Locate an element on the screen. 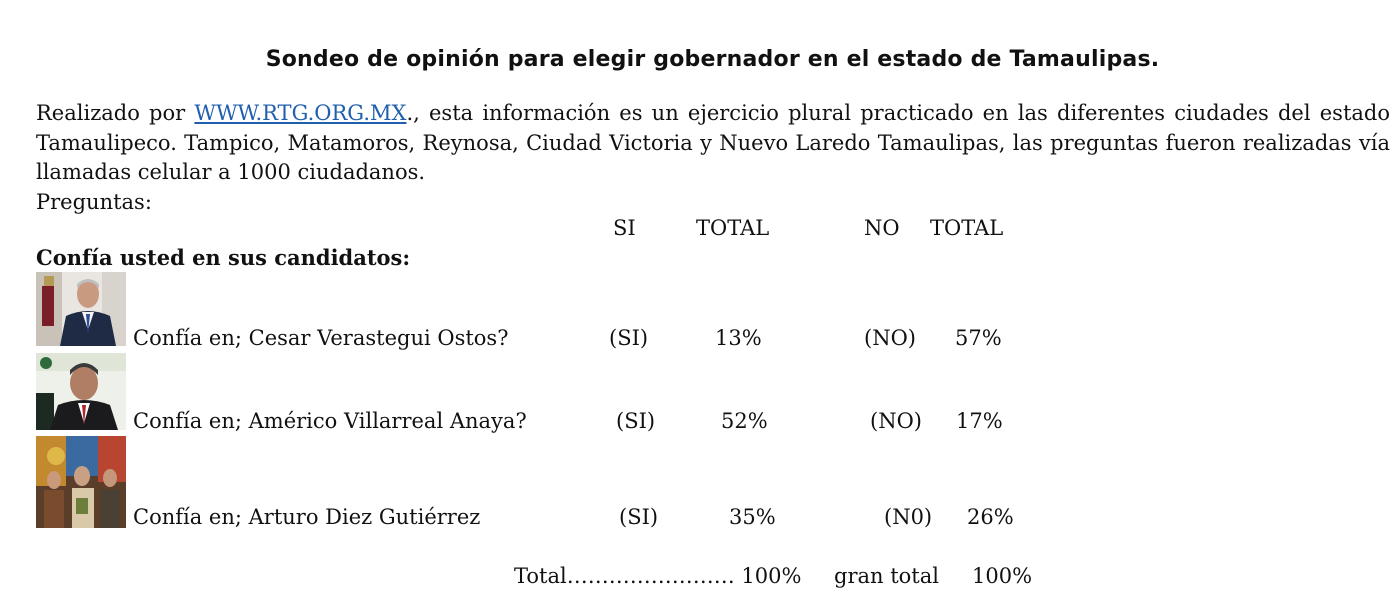 Image resolution: width=1395 pixels, height=612 pixels. no-label-1: (NO) is located at coordinates (890, 338).